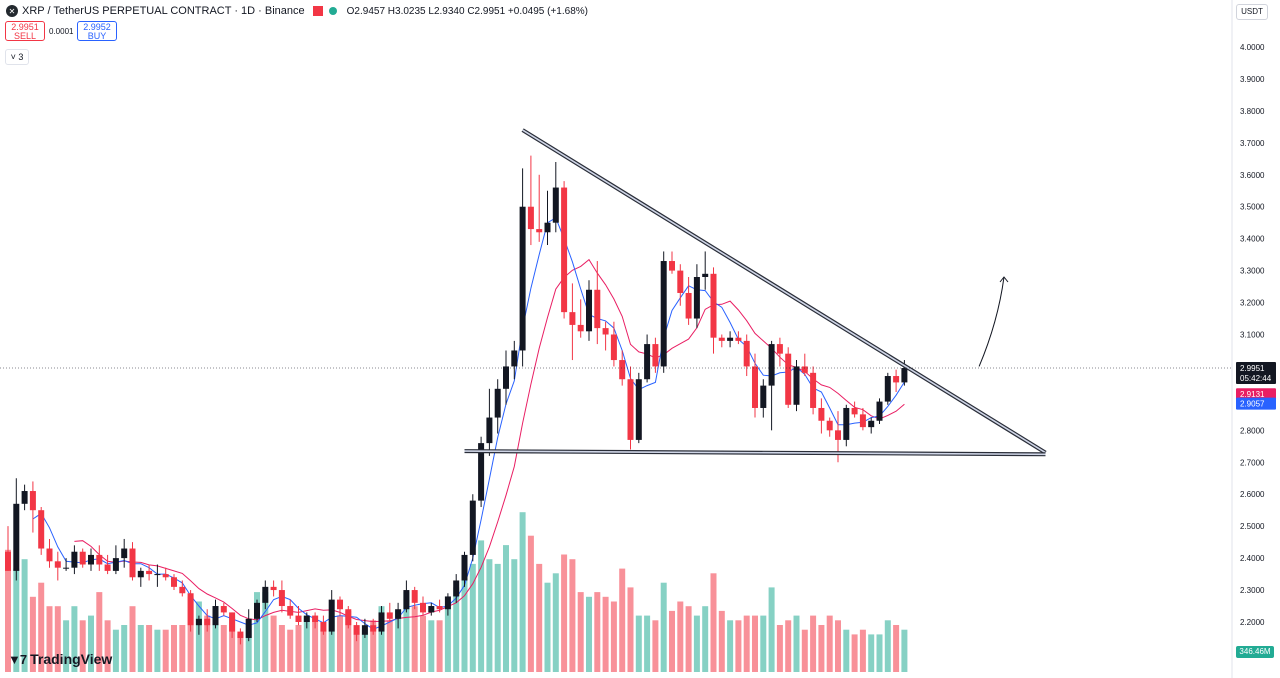  Describe the element at coordinates (17, 57) in the screenshot. I see `indicators-toggle: ˅ 3` at that location.